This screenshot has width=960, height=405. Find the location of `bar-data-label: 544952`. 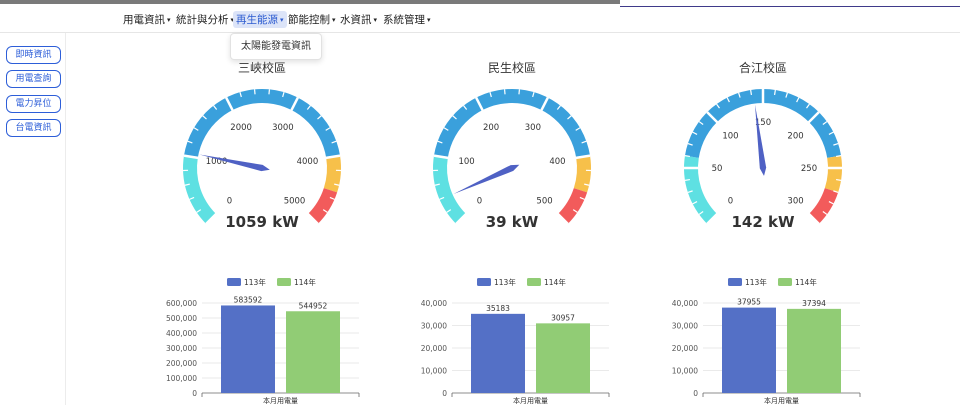

bar-data-label: 544952 is located at coordinates (313, 305).